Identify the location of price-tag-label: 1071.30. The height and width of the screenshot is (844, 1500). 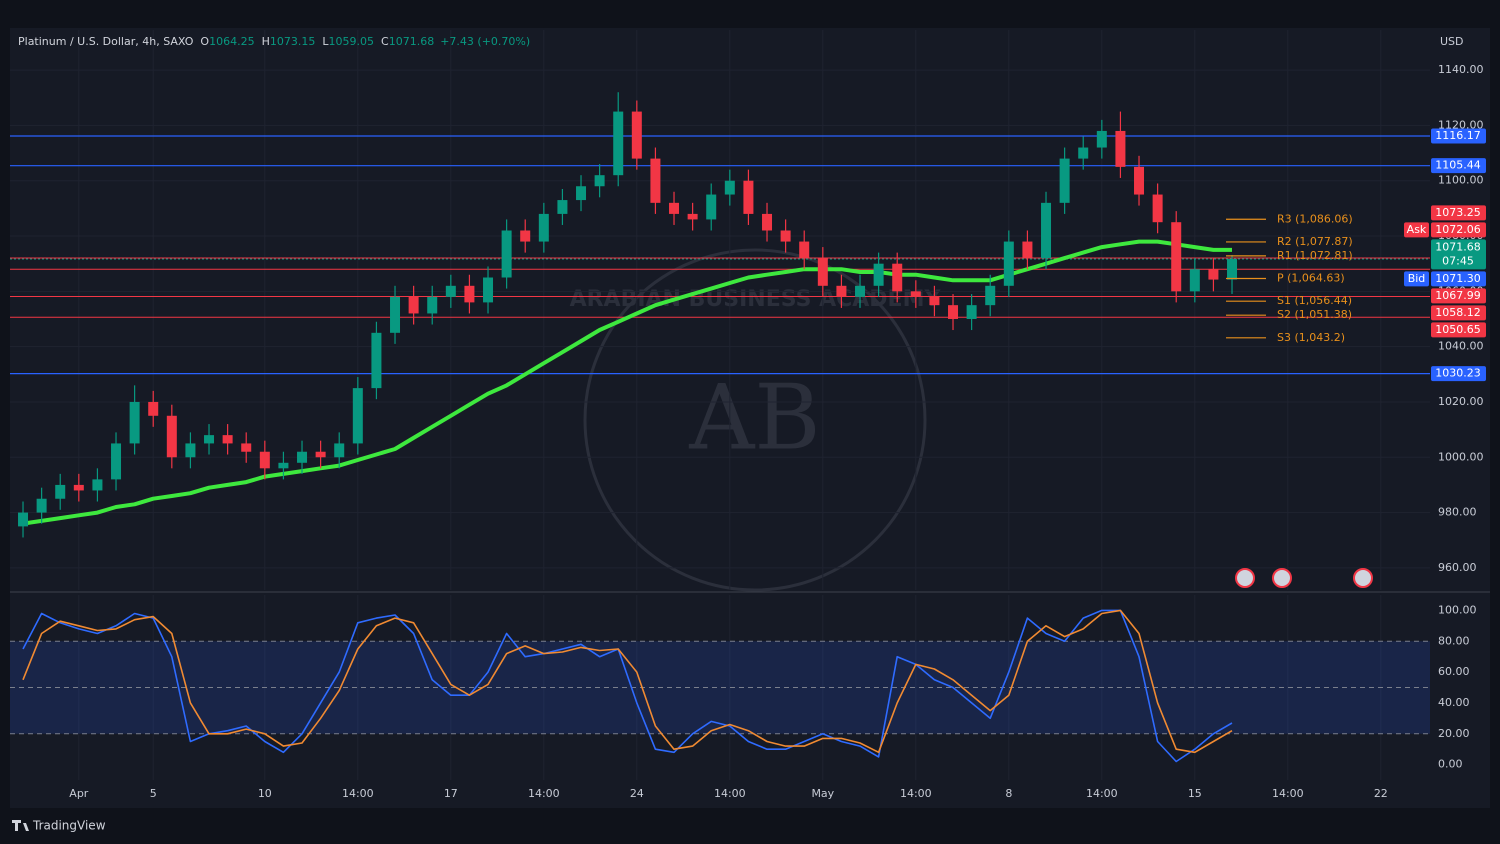
(1458, 278).